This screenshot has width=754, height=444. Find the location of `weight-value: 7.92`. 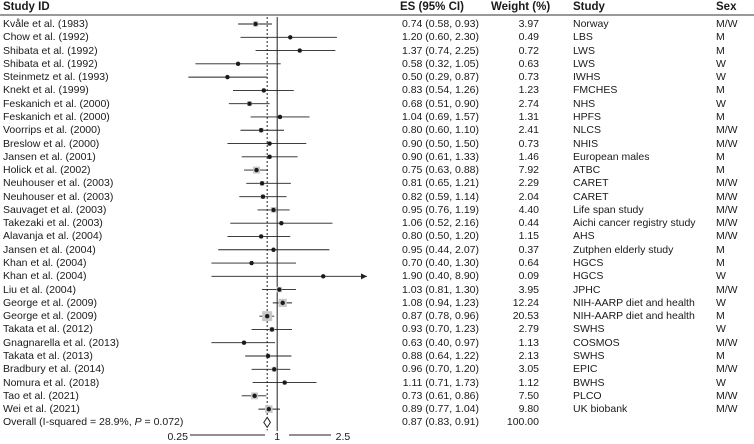

weight-value: 7.92 is located at coordinates (528, 170).